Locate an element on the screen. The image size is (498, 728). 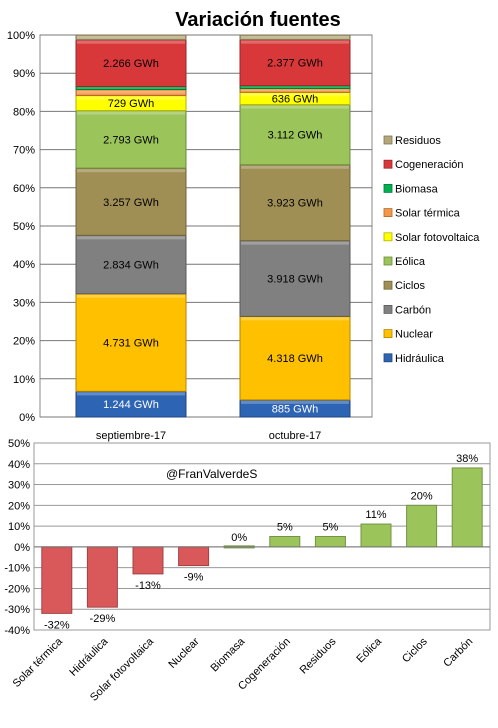
y-tick-label: 70% is located at coordinates (24, 151).